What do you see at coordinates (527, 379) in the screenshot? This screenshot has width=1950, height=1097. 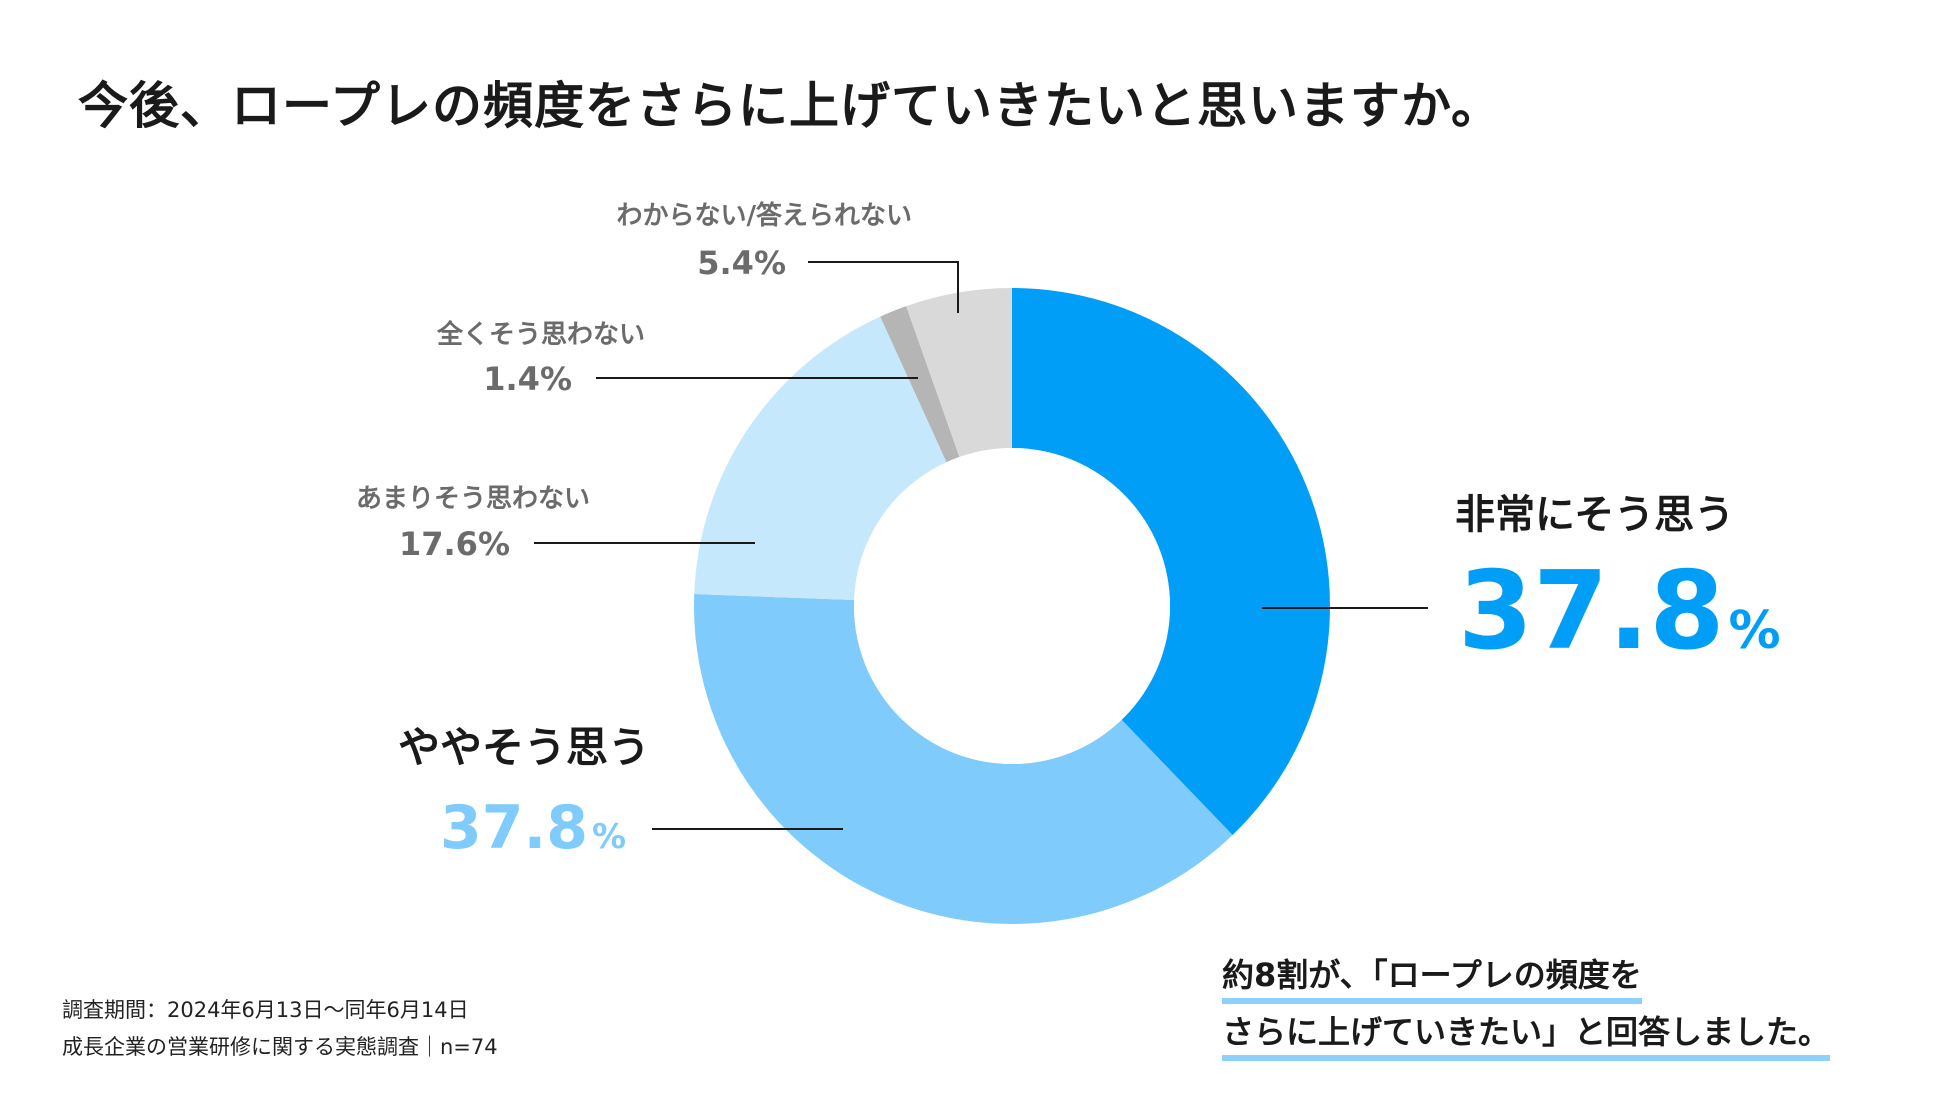 I see `slice-value: 1.4%` at bounding box center [527, 379].